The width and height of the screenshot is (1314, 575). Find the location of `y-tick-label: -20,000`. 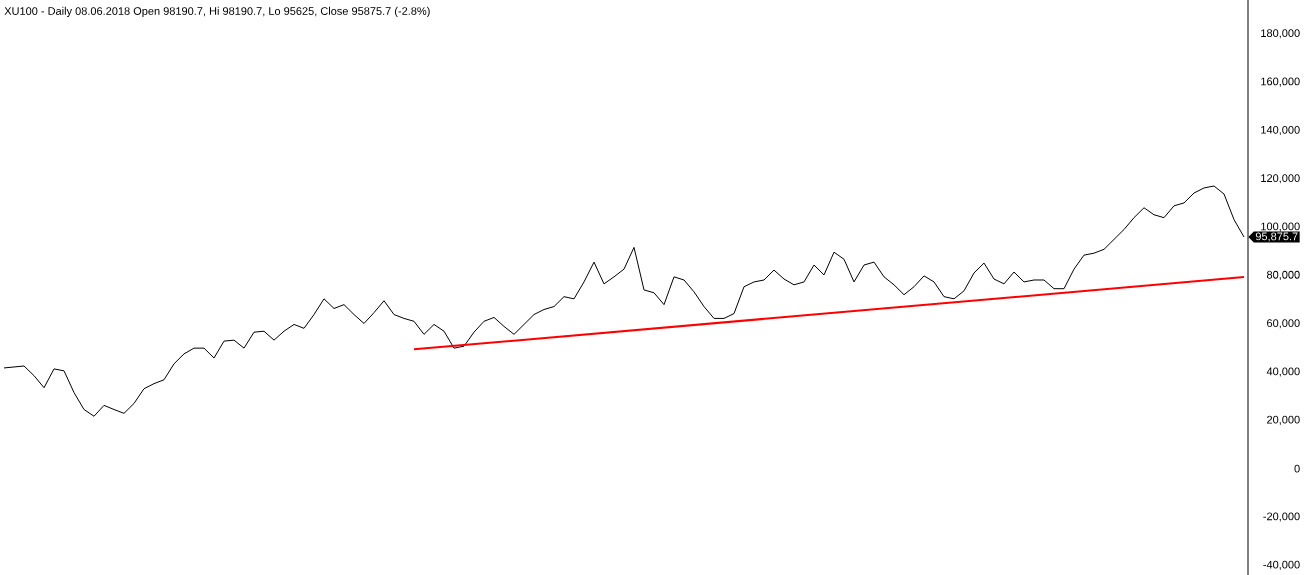

y-tick-label: -20,000 is located at coordinates (1281, 517).